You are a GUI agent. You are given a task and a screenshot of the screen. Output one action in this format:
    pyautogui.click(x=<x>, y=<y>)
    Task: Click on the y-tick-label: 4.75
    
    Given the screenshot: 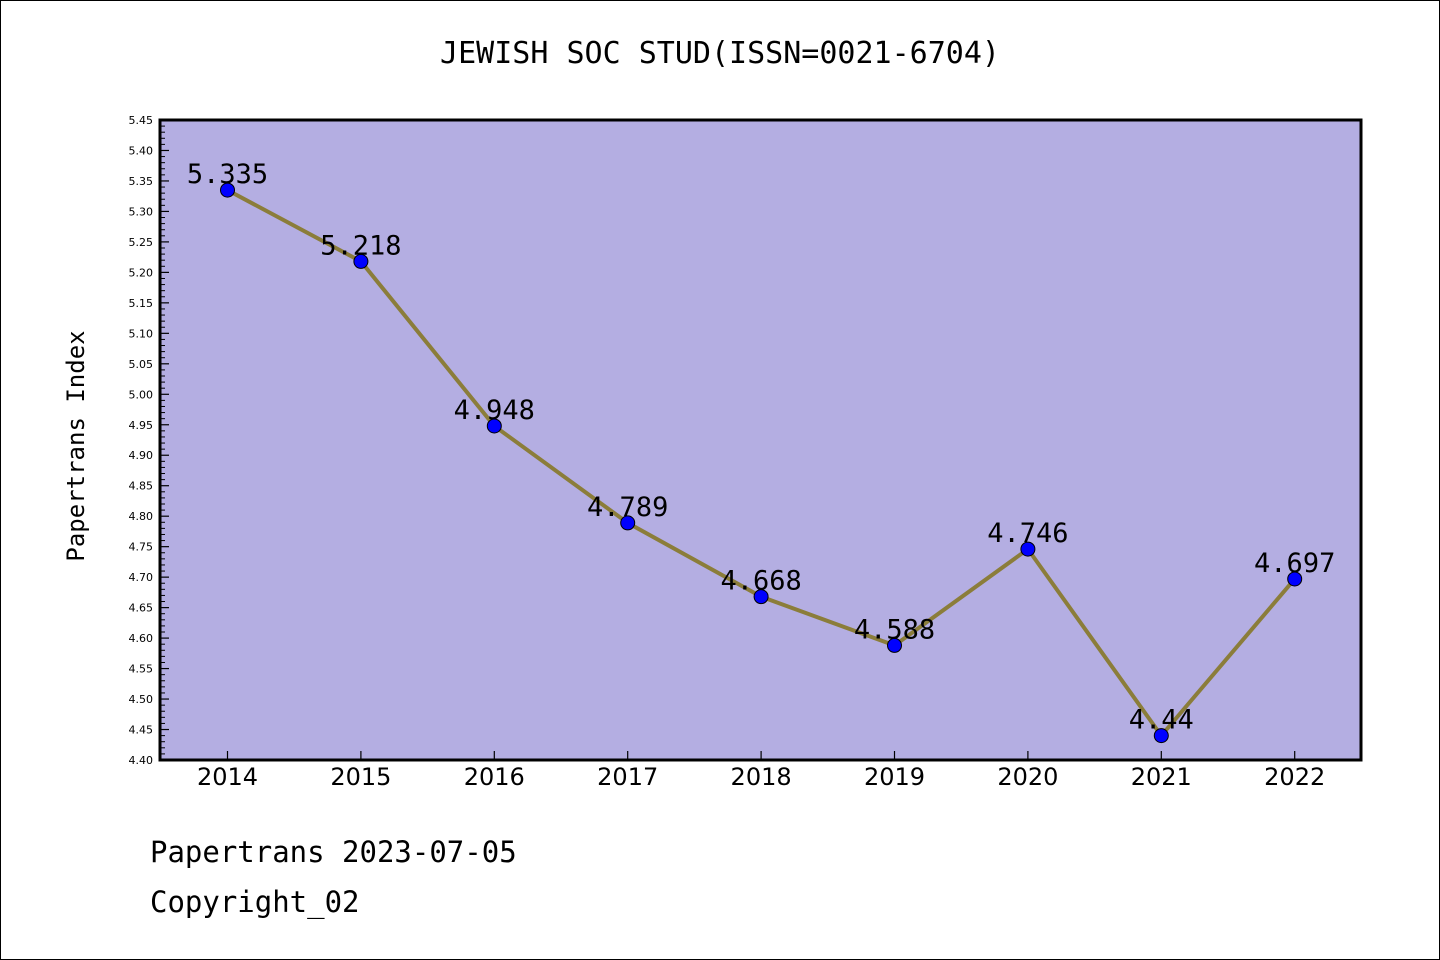 What is the action you would take?
    pyautogui.click(x=141, y=547)
    